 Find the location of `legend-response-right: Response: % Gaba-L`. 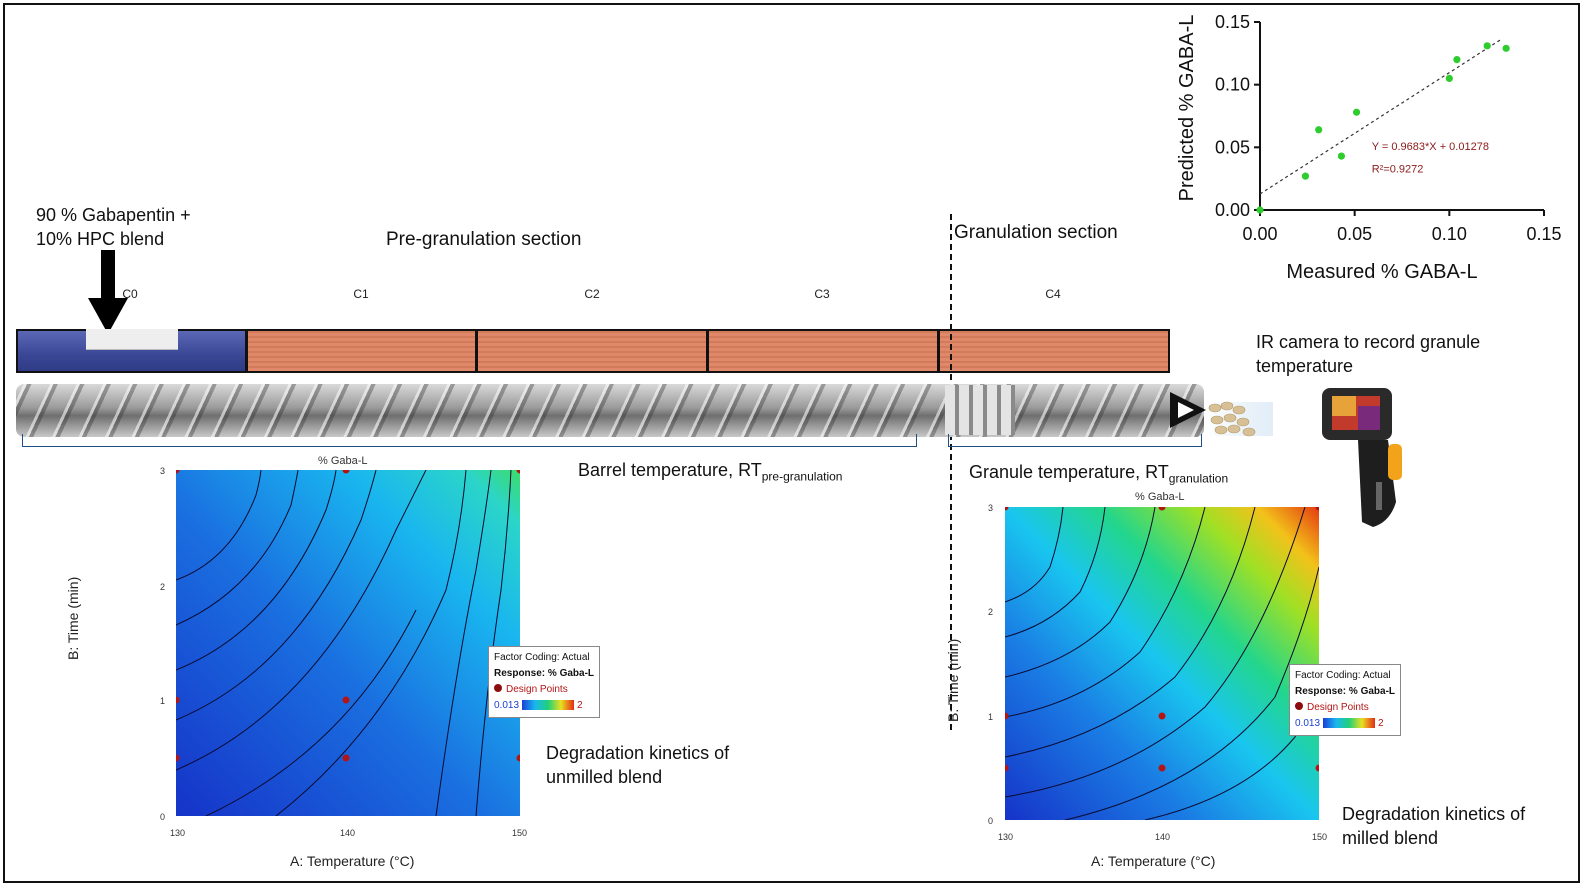

legend-response-right: Response: % Gaba-L is located at coordinates (1345, 691).